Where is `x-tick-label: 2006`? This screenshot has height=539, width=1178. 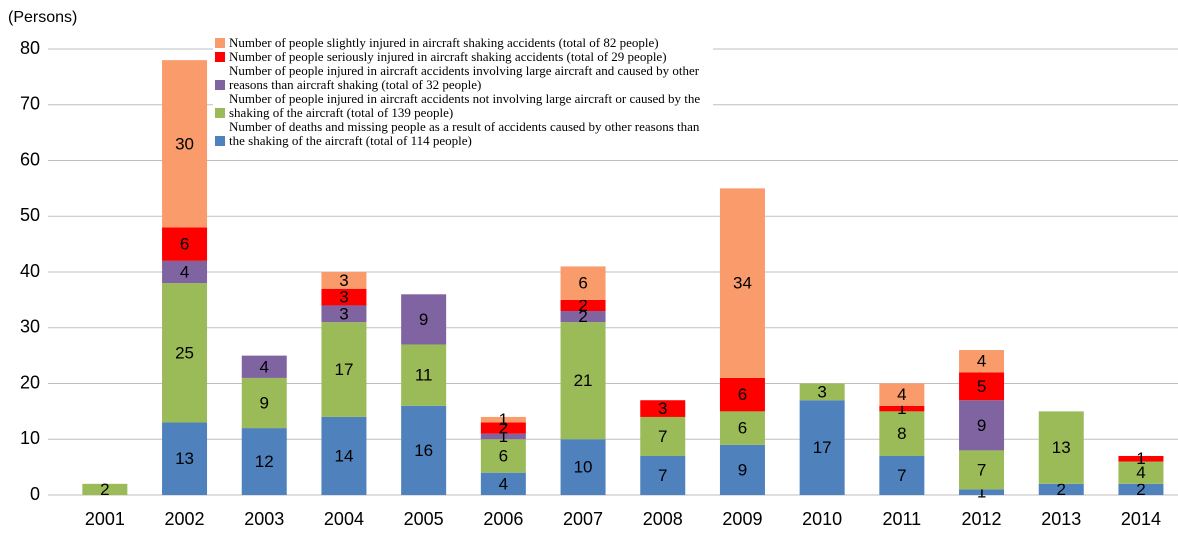 x-tick-label: 2006 is located at coordinates (503, 519).